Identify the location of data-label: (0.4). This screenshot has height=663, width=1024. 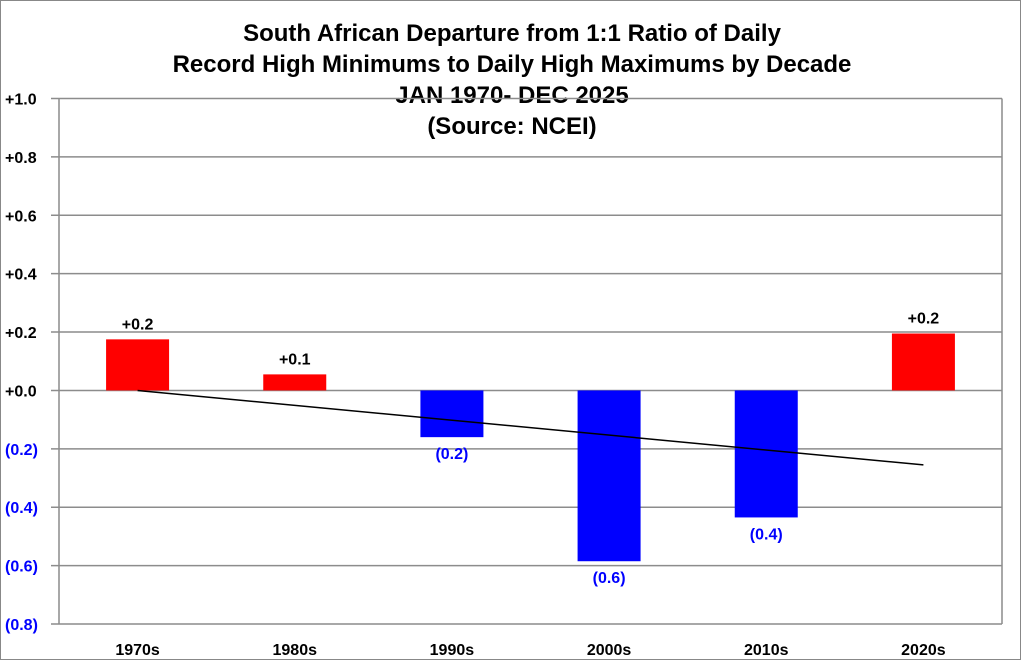
(766, 534).